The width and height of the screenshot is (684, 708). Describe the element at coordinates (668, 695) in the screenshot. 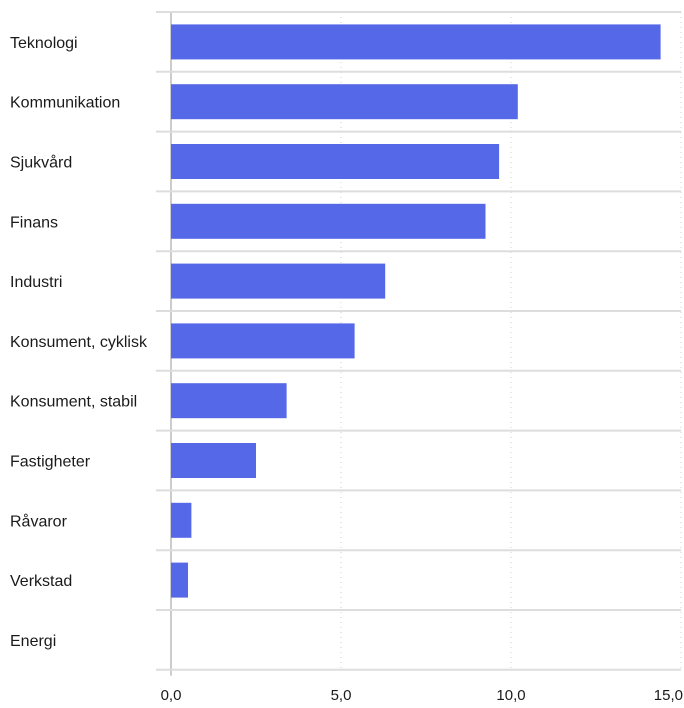

I see `x-tick-label: 15,0` at that location.